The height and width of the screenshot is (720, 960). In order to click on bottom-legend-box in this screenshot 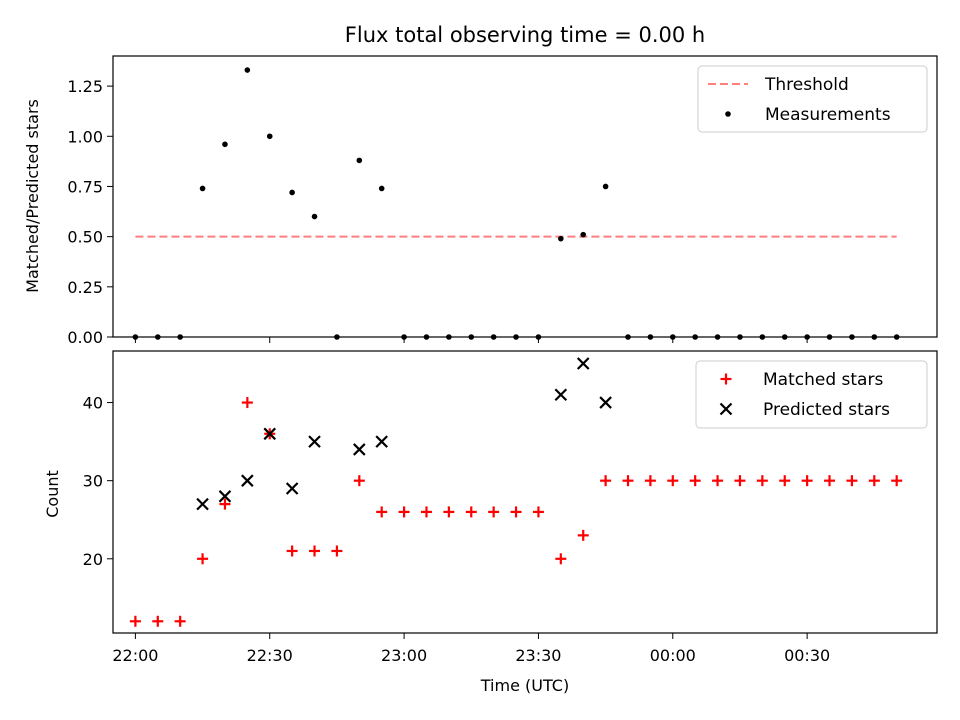, I will do `click(811, 394)`.